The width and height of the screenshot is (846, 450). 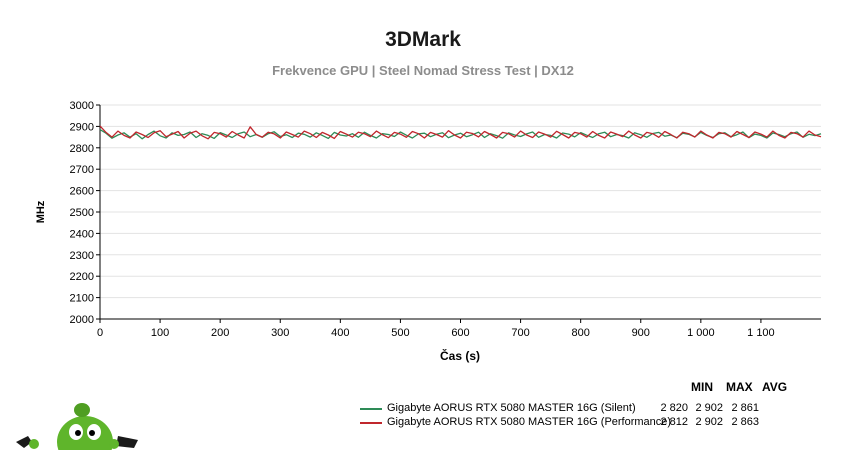 I want to click on legend-avg-value: 2 863, so click(x=745, y=422).